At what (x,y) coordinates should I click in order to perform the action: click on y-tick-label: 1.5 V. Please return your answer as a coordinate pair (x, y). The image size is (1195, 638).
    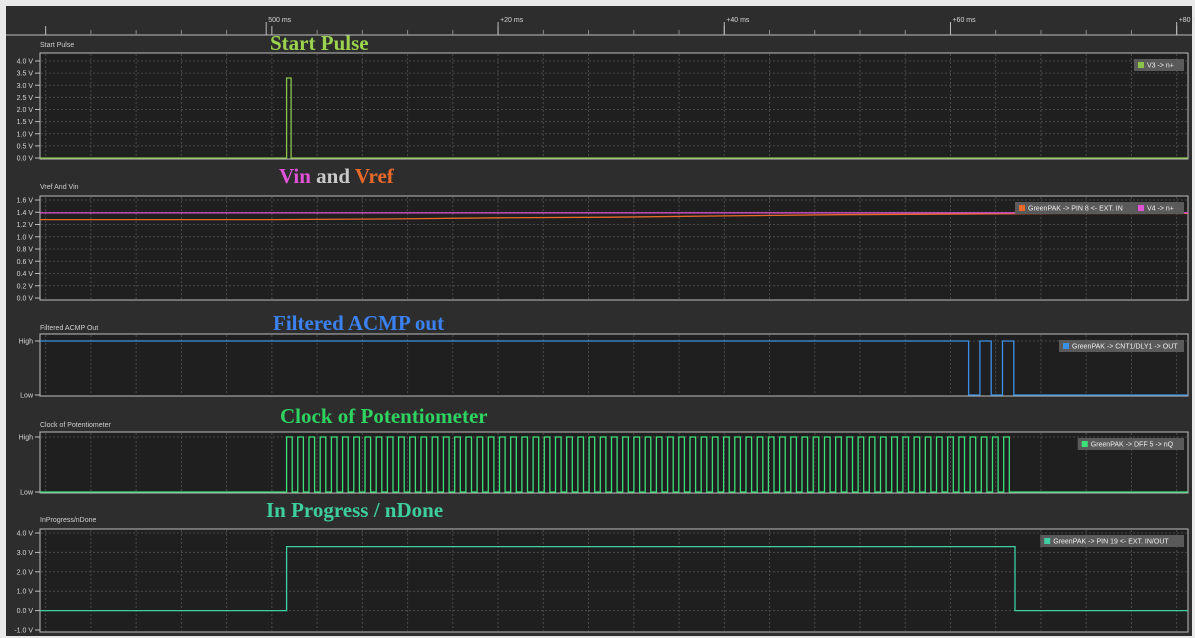
    Looking at the image, I should click on (25, 122).